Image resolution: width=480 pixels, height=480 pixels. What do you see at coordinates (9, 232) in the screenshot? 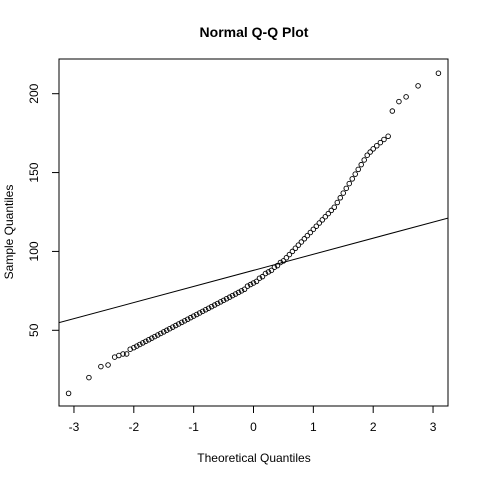
I see `y-axis-title: Sample Quantiles` at bounding box center [9, 232].